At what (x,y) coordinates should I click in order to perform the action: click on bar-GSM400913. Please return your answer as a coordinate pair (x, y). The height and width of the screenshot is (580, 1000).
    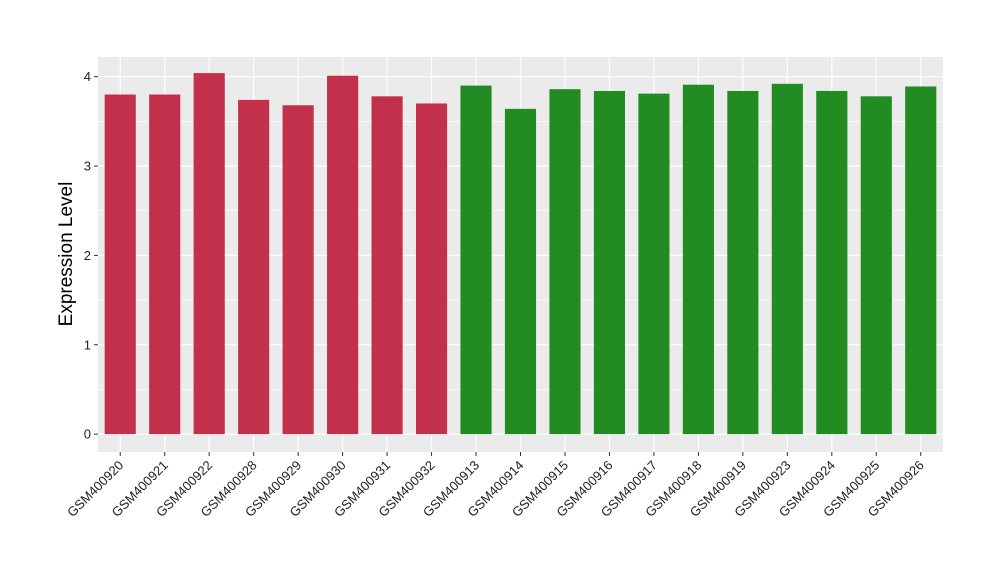
    Looking at the image, I should click on (476, 260).